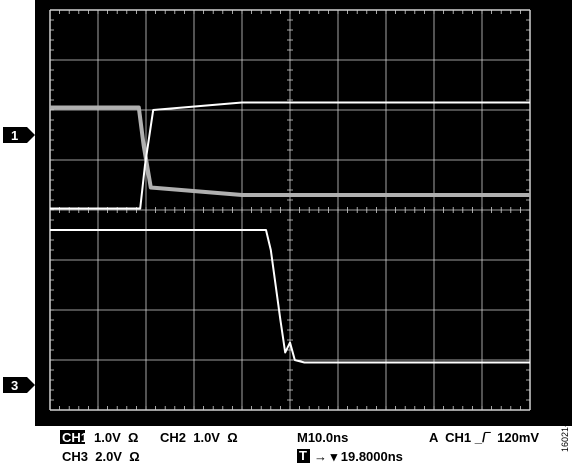  I want to click on ch1-badge: CH1, so click(75, 437).